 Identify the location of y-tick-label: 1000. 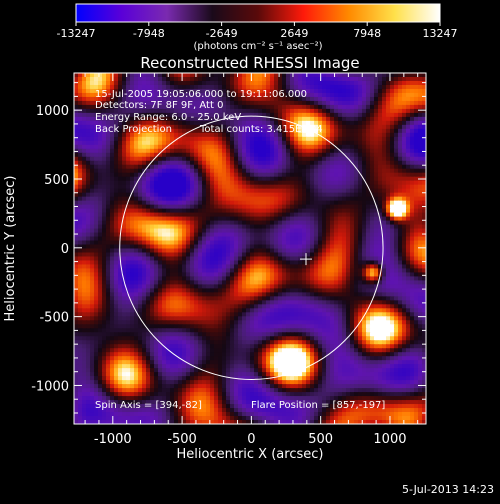
(52, 111).